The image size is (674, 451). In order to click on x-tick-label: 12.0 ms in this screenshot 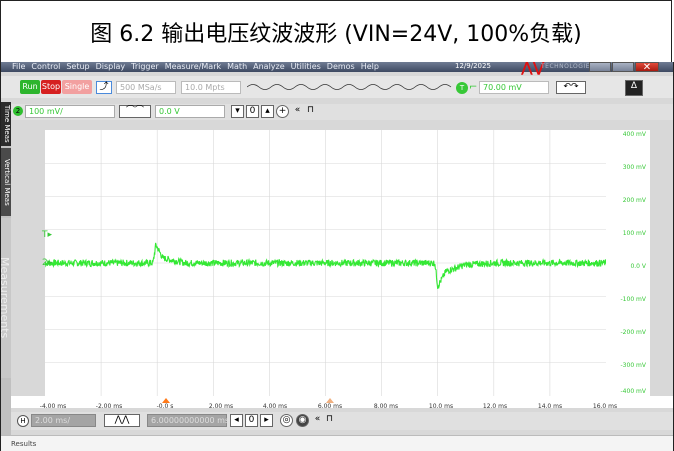, I will do `click(495, 406)`.